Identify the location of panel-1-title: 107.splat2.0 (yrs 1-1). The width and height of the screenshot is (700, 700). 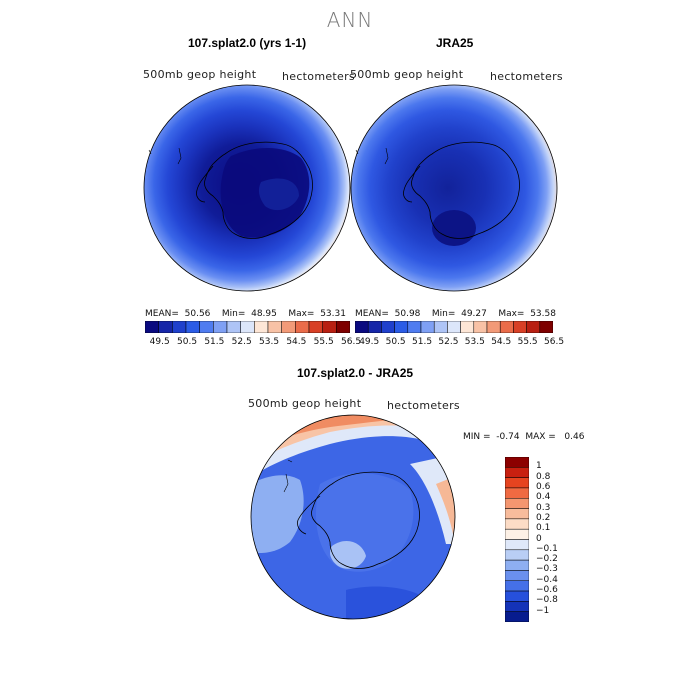
(247, 43).